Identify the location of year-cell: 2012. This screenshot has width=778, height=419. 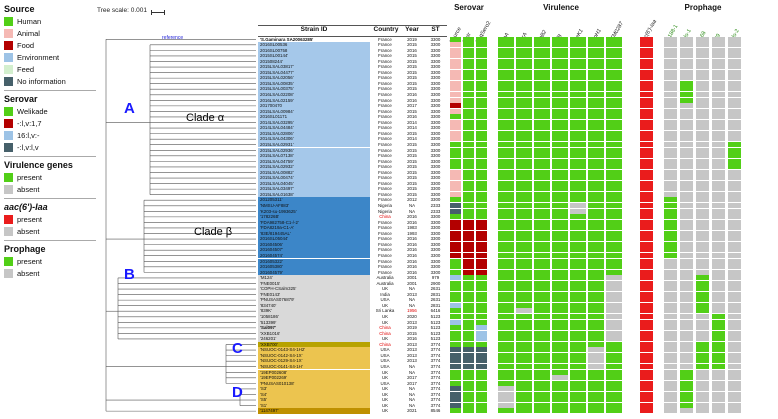
(412, 200).